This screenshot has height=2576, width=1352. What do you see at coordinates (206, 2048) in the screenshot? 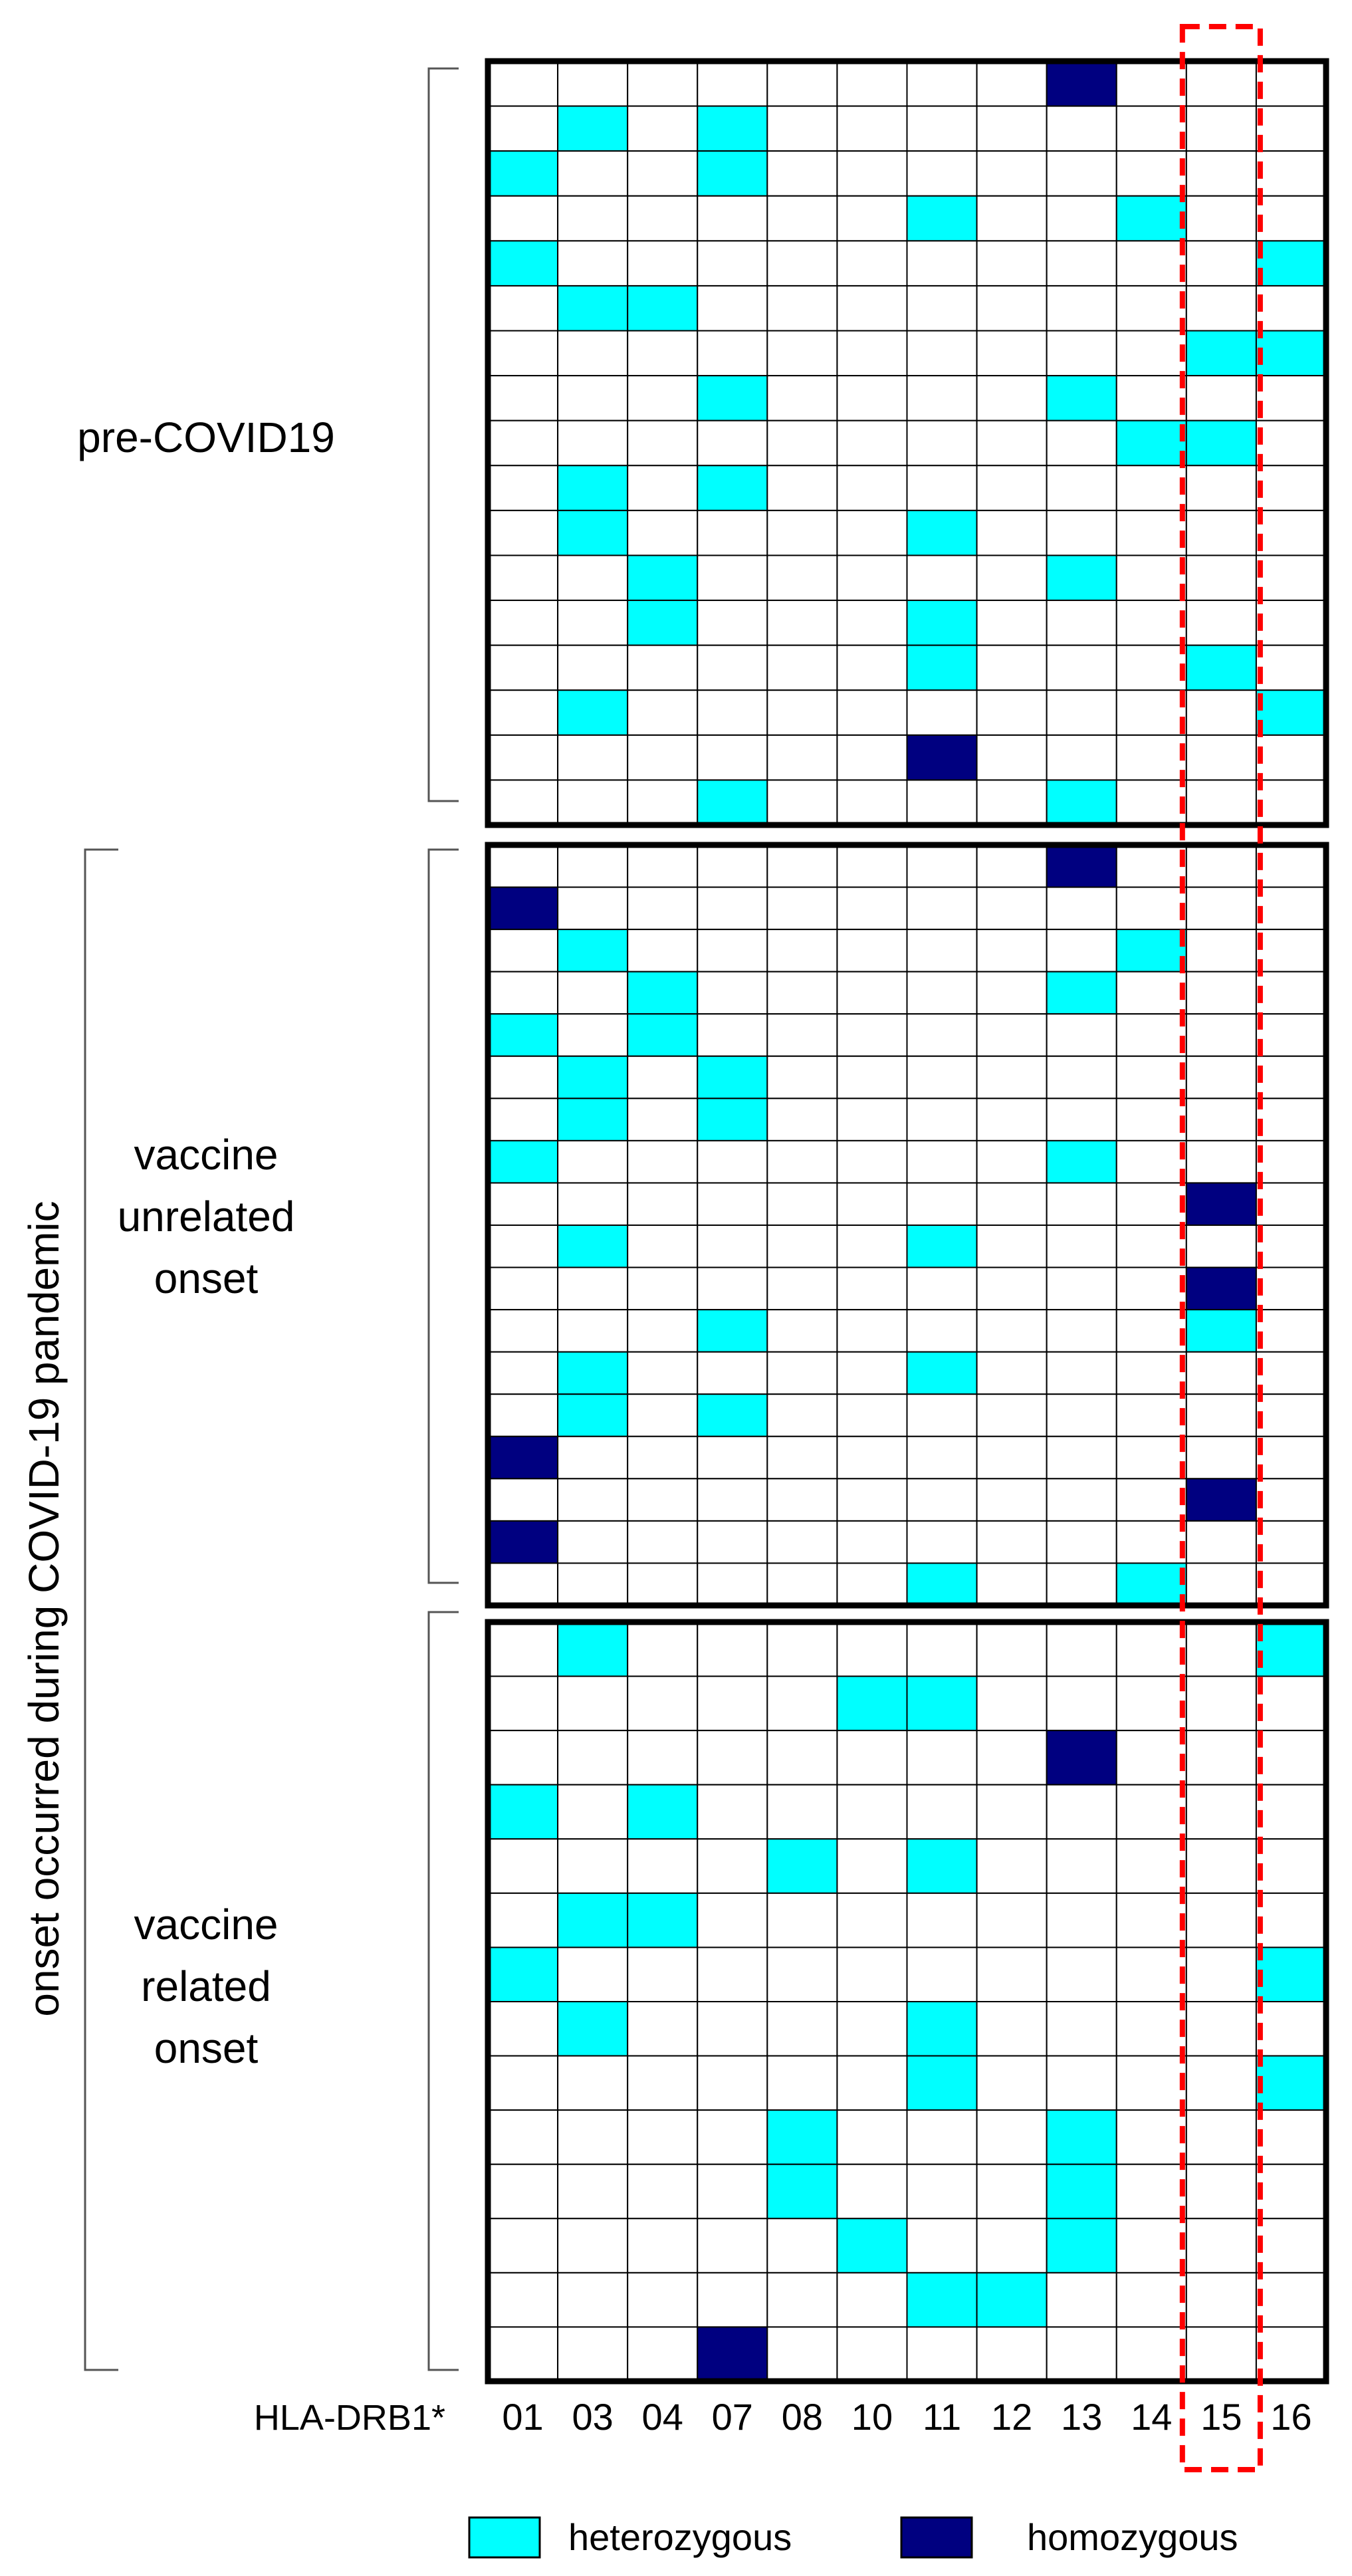
I see `group-label-line: onset` at bounding box center [206, 2048].